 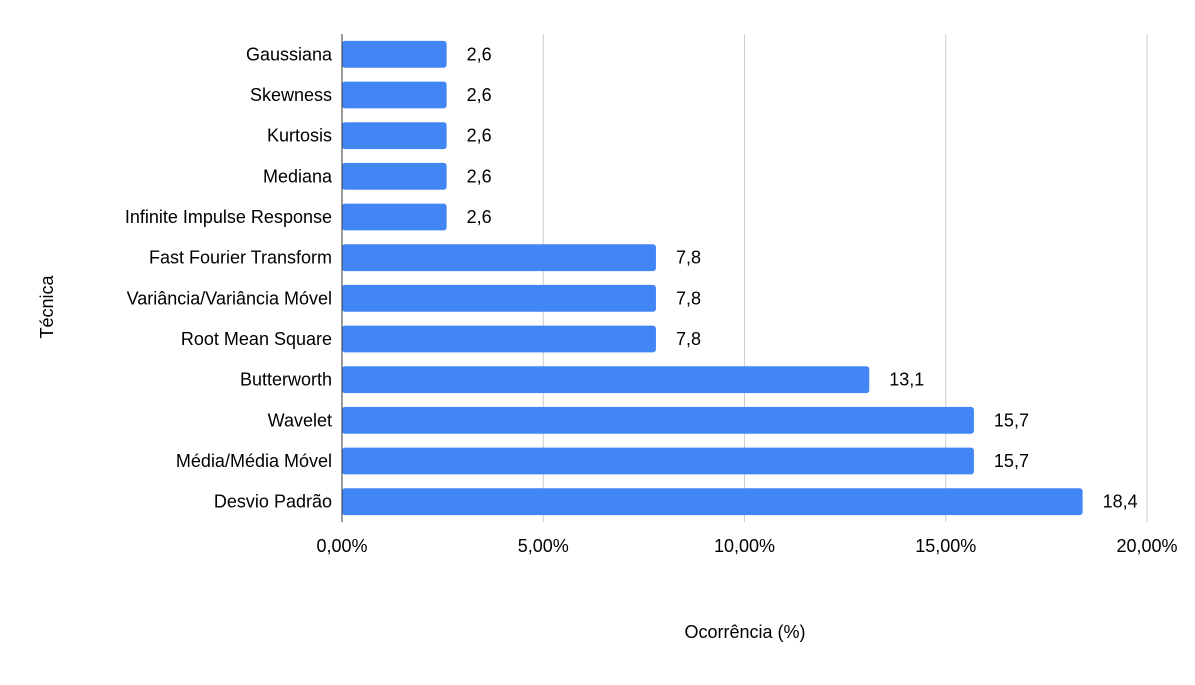 I want to click on y-tick-label: Kurtosis, so click(x=299, y=136).